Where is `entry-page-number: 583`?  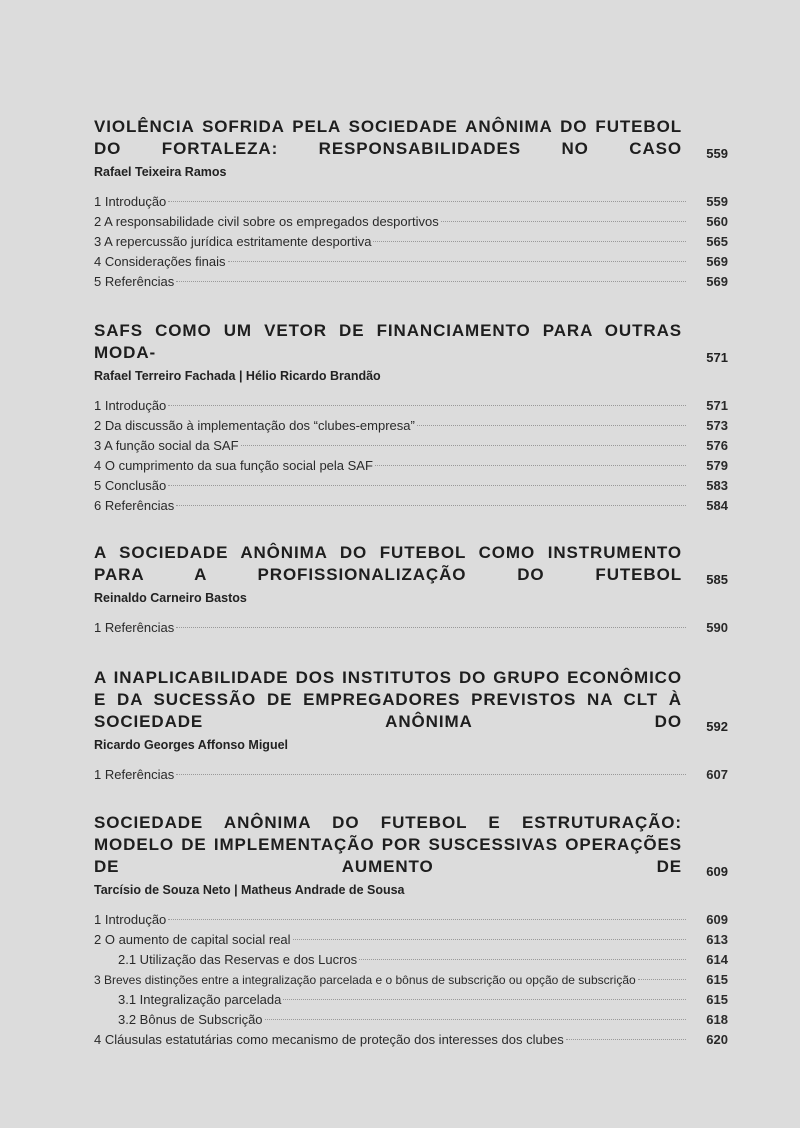 entry-page-number: 583 is located at coordinates (717, 485).